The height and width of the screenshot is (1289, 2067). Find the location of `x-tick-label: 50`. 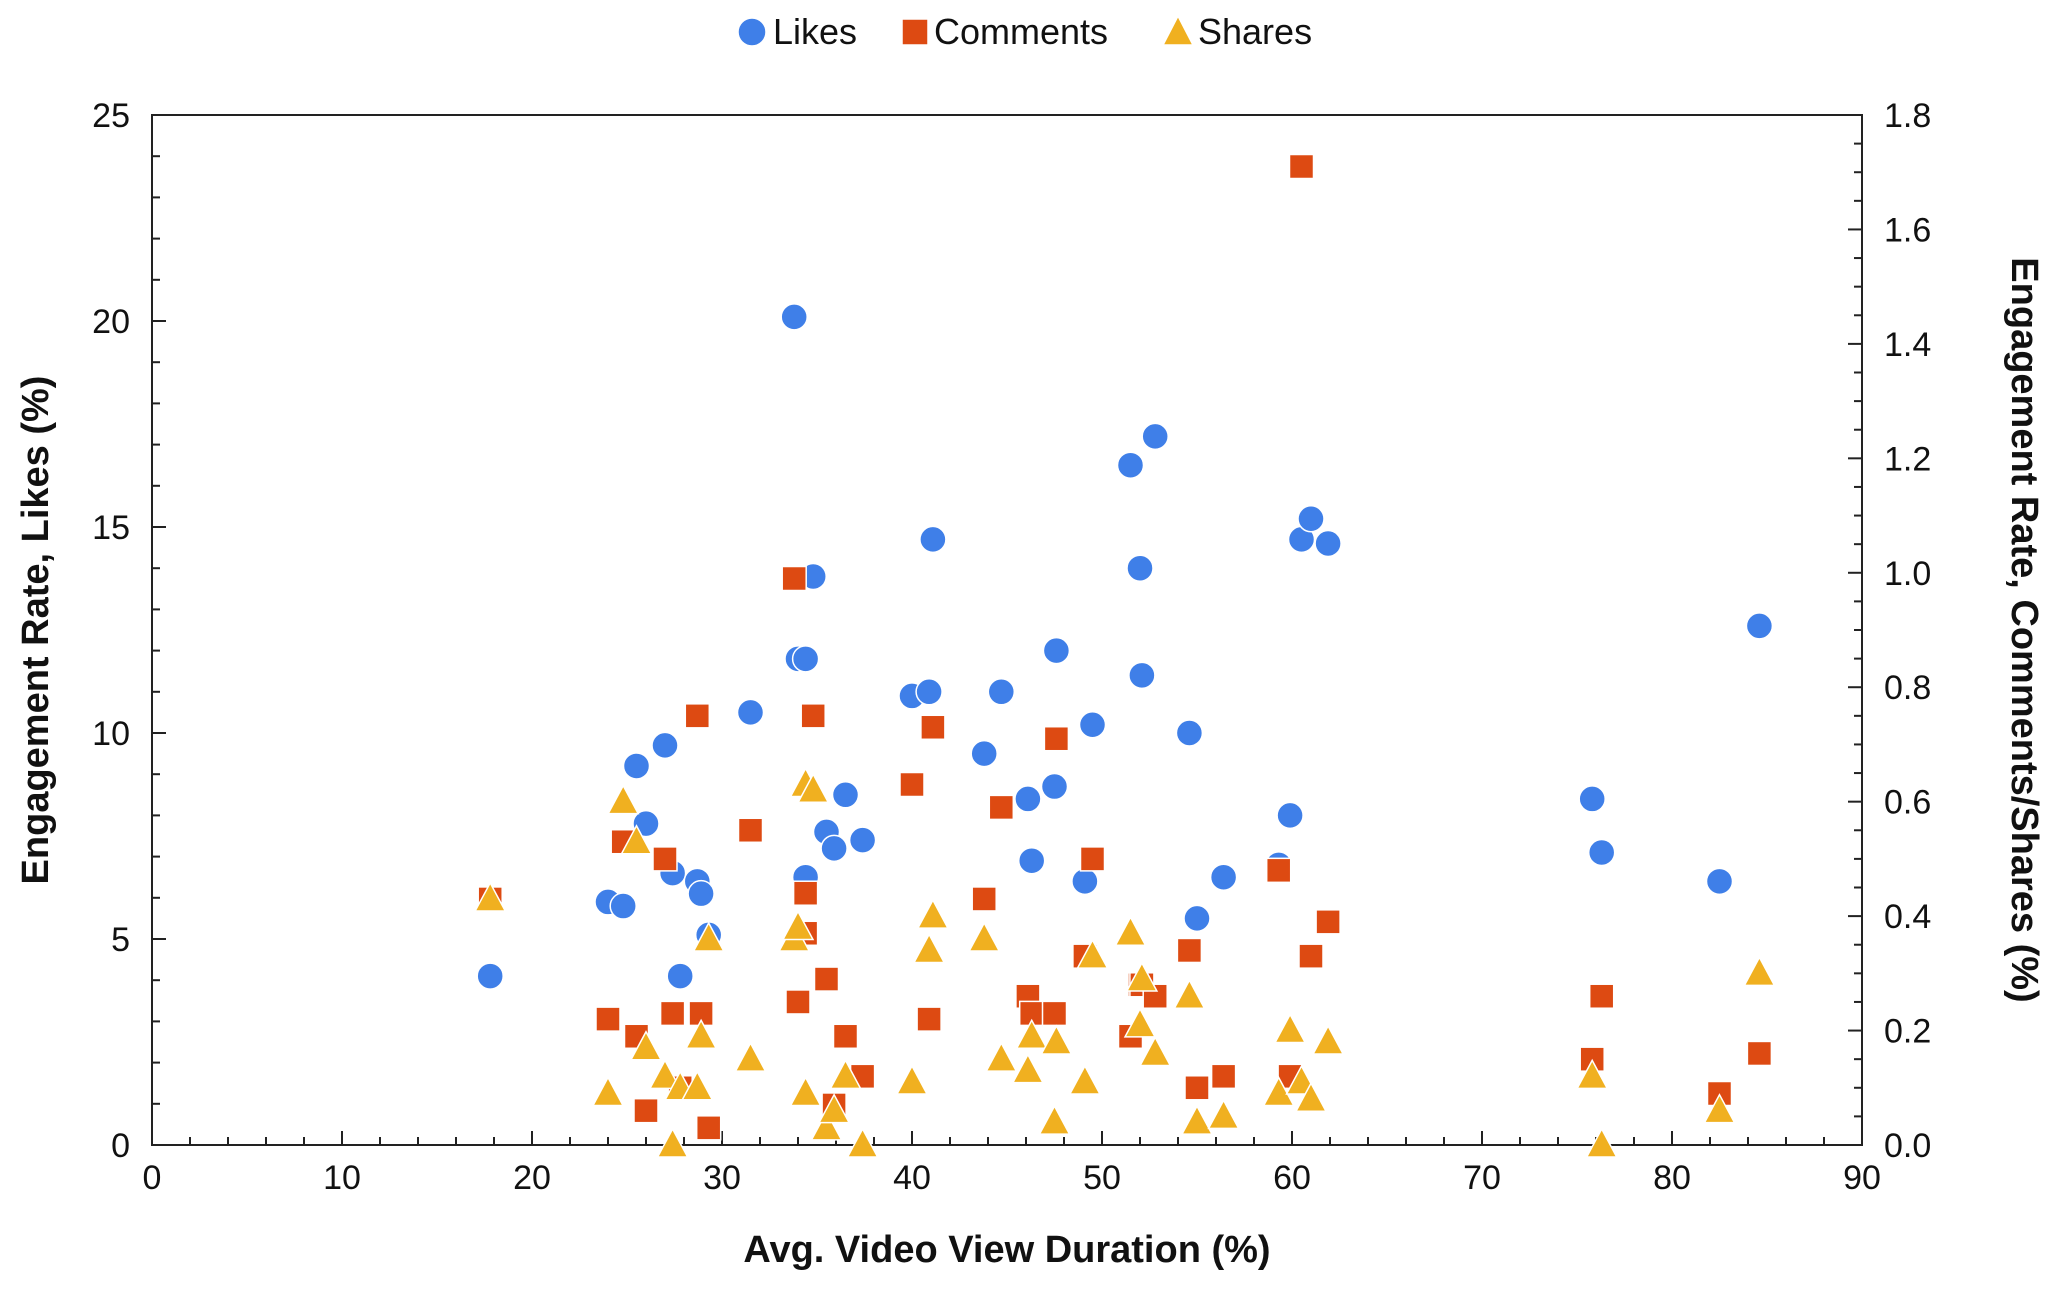

x-tick-label: 50 is located at coordinates (1102, 1178).